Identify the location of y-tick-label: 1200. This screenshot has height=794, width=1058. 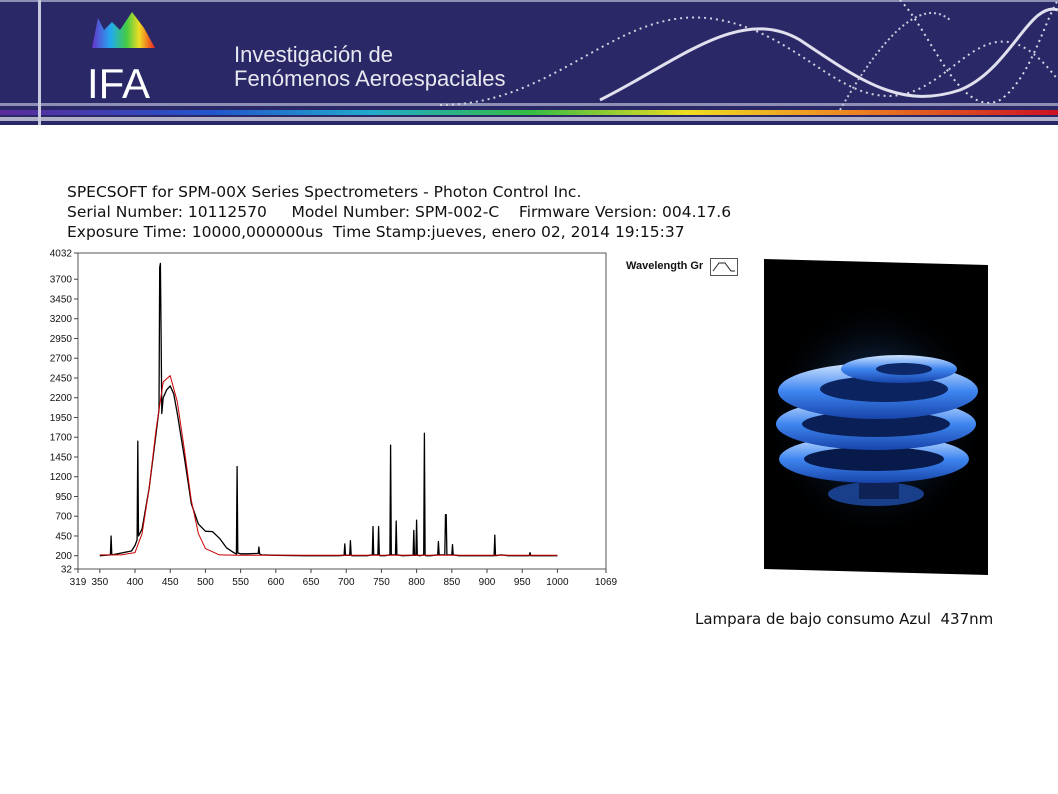
(61, 477).